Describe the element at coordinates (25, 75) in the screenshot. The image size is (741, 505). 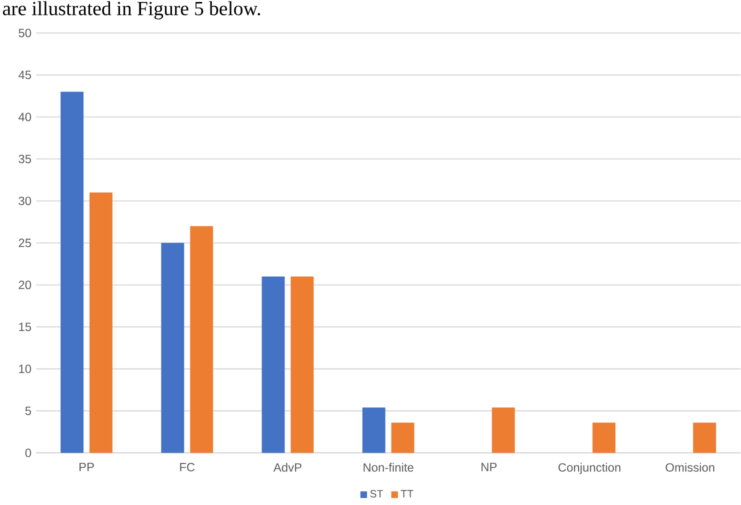
I see `y-tick-label: 45` at that location.